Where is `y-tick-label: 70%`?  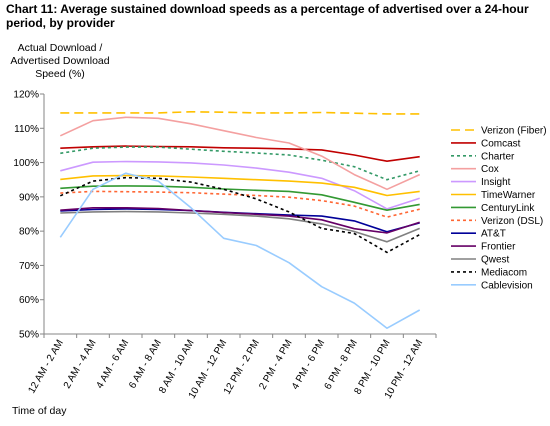 y-tick-label: 70% is located at coordinates (29, 266).